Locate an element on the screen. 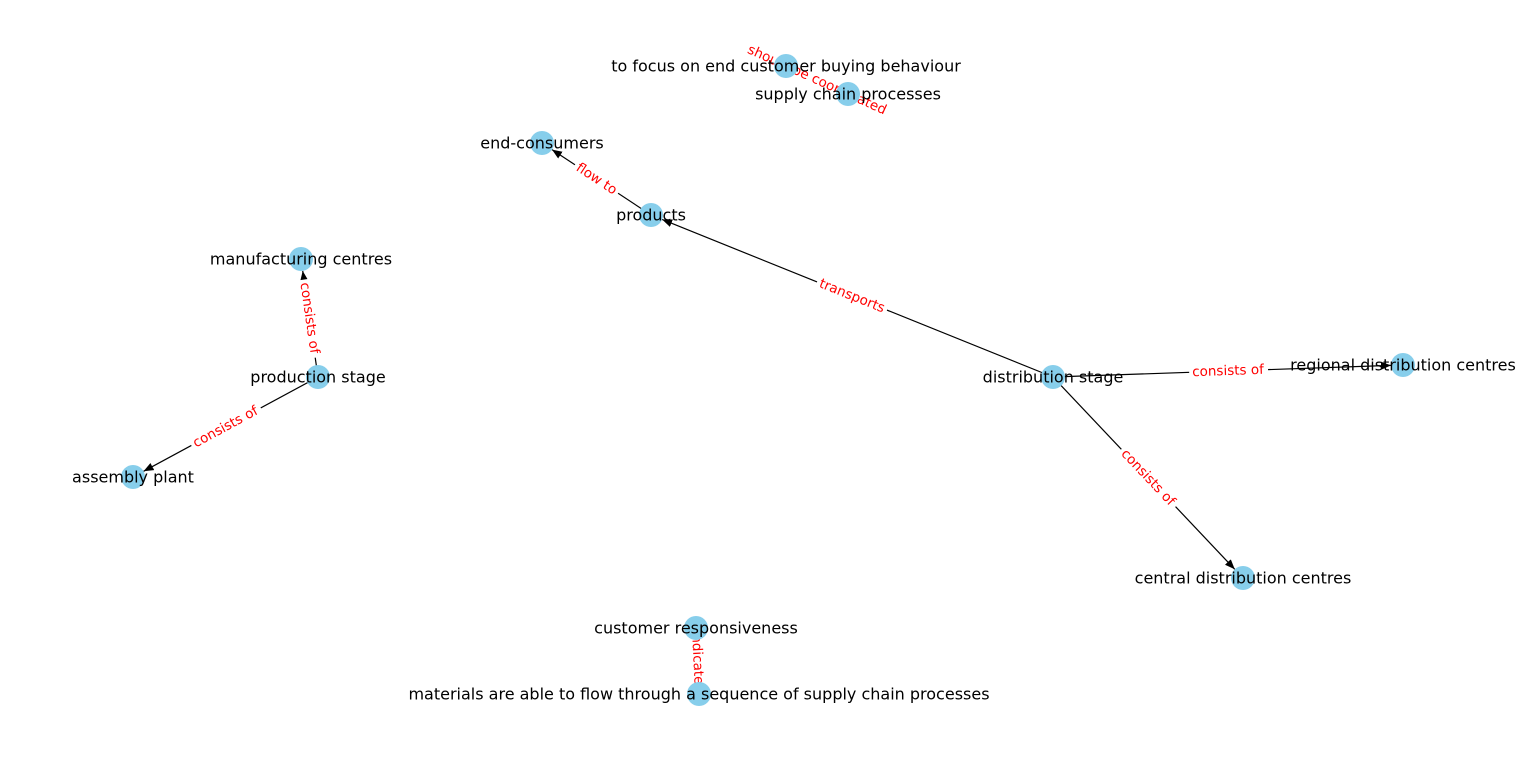  edge-label-group: indicates is located at coordinates (697, 661).